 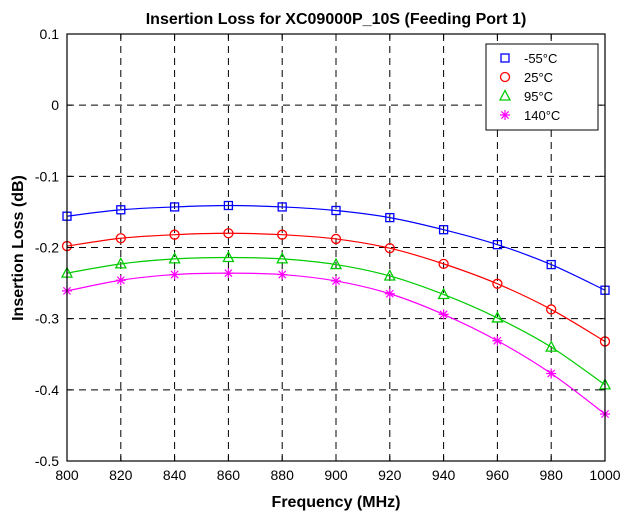 What do you see at coordinates (542, 115) in the screenshot?
I see `legend-label: 140°C` at bounding box center [542, 115].